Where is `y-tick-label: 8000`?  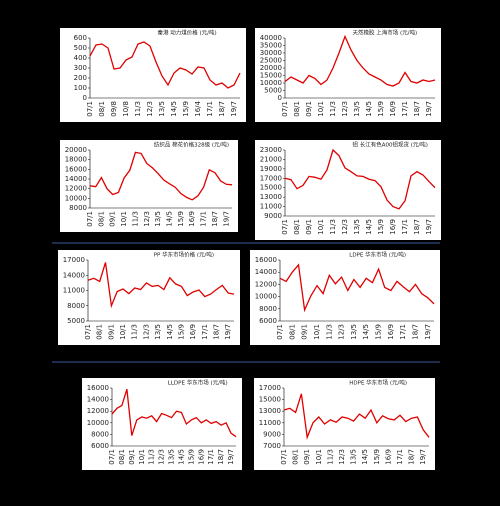
y-tick-label: 8000 is located at coordinates (268, 309).